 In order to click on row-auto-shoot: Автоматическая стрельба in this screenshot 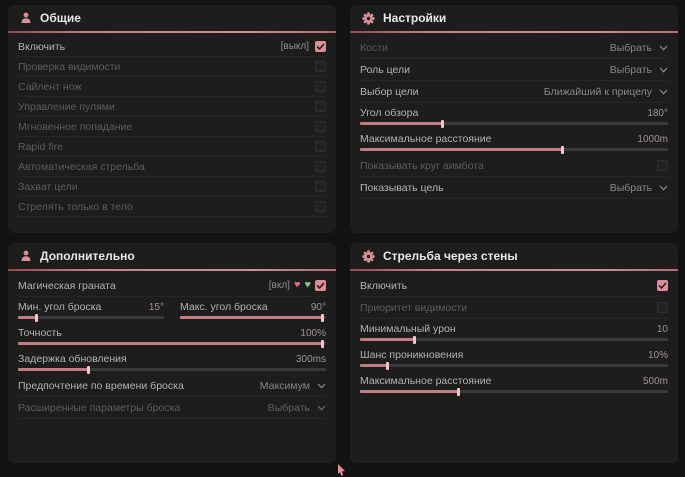, I will do `click(172, 167)`.